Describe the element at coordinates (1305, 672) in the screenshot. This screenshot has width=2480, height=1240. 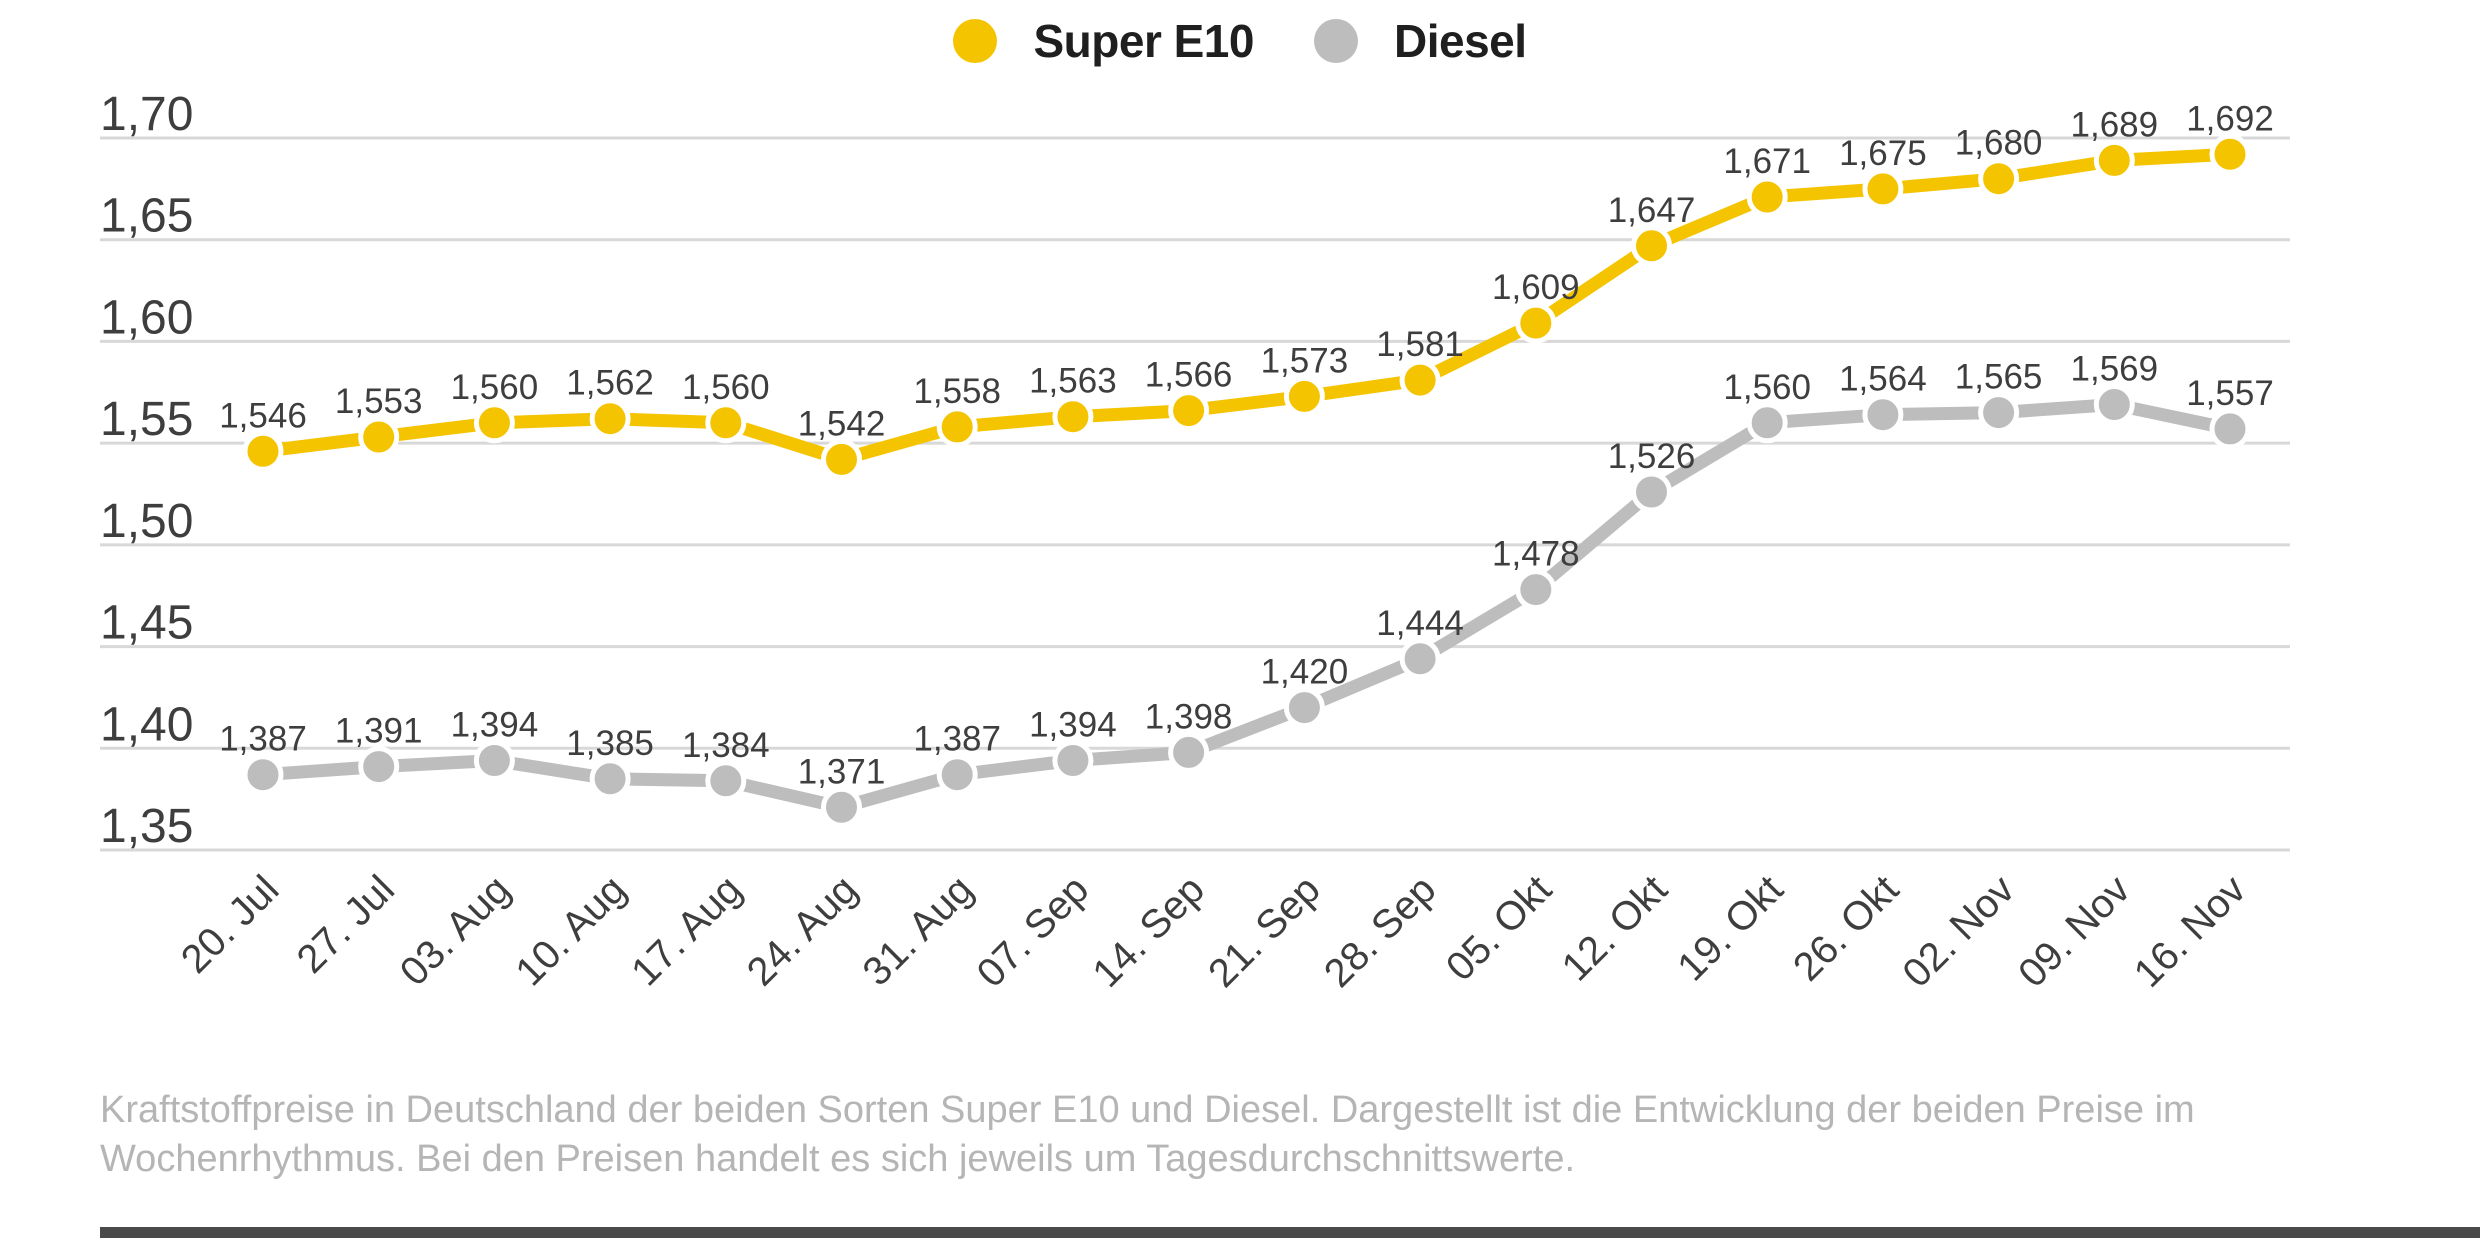
I see `data-point-label: 1,420` at that location.